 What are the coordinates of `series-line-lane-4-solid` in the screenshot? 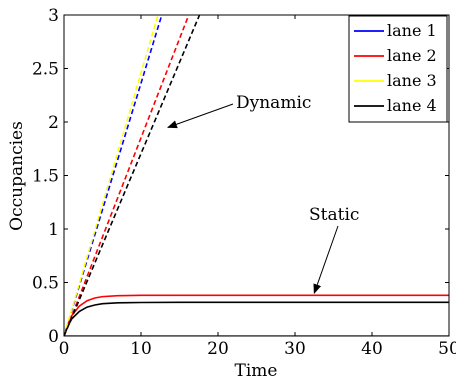 It's located at (256, 318).